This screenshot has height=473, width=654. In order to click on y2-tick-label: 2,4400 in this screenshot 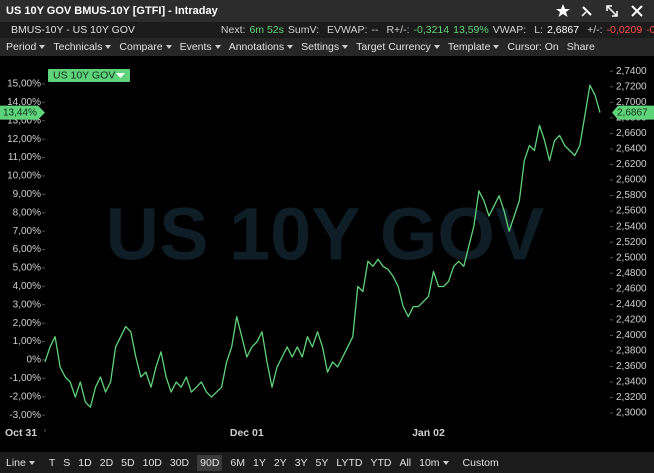, I will do `click(631, 304)`.